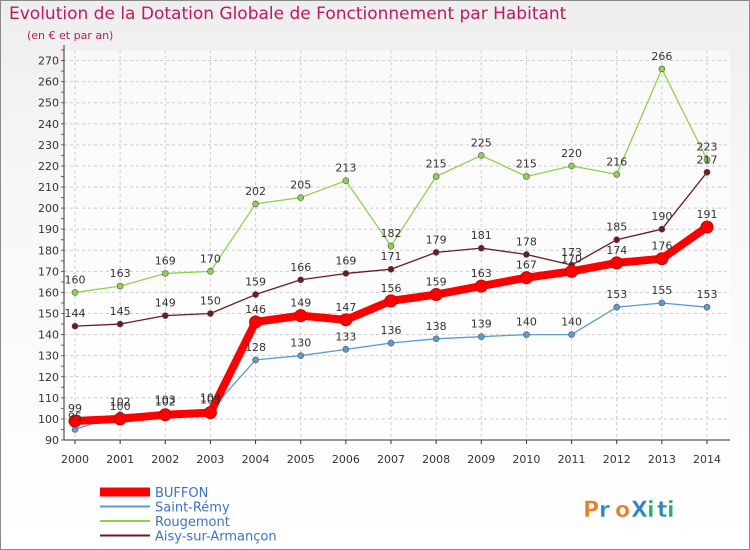 The image size is (750, 550). Describe the element at coordinates (436, 326) in the screenshot. I see `data-label-saint-r-my: 138` at that location.